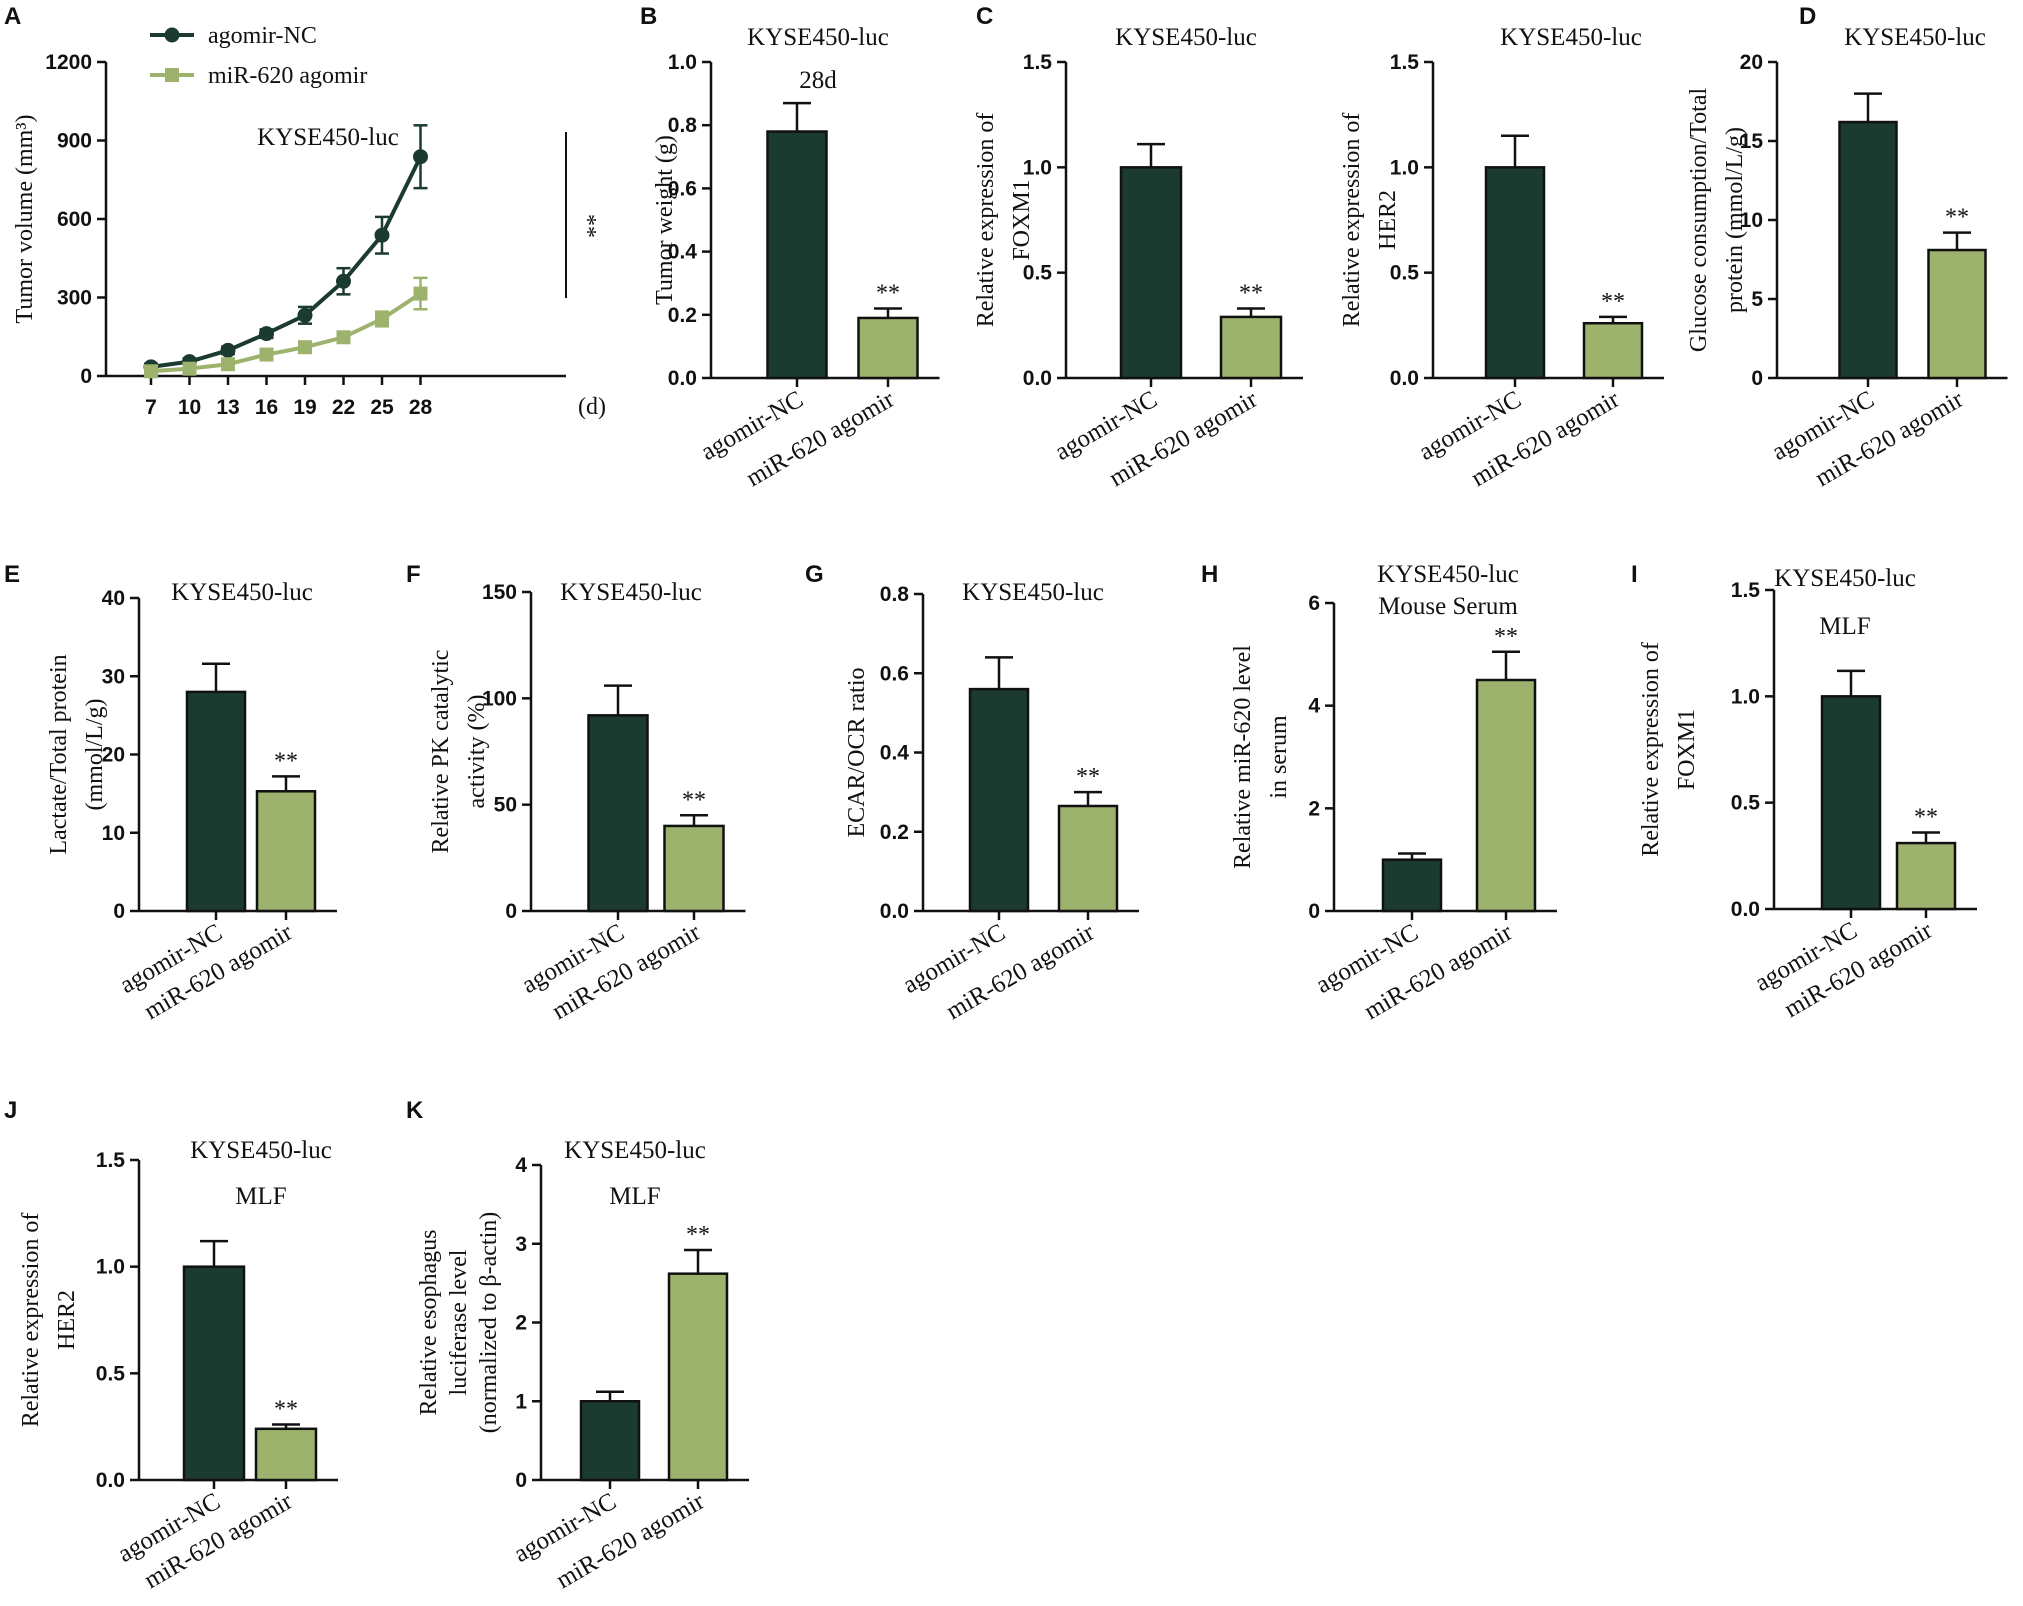 The width and height of the screenshot is (2023, 1606). Describe the element at coordinates (172, 75) in the screenshot. I see `legend-marker-mir-620-agomir` at that location.